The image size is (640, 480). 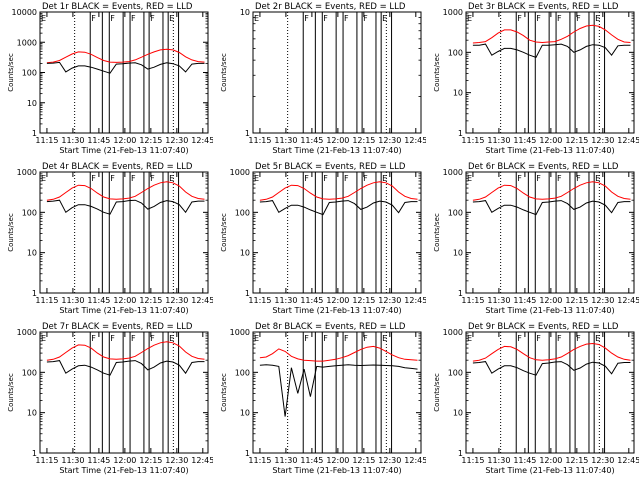 What do you see at coordinates (117, 327) in the screenshot?
I see `chart-title: Det 7r BLACK = Events, RED = LLD` at bounding box center [117, 327].